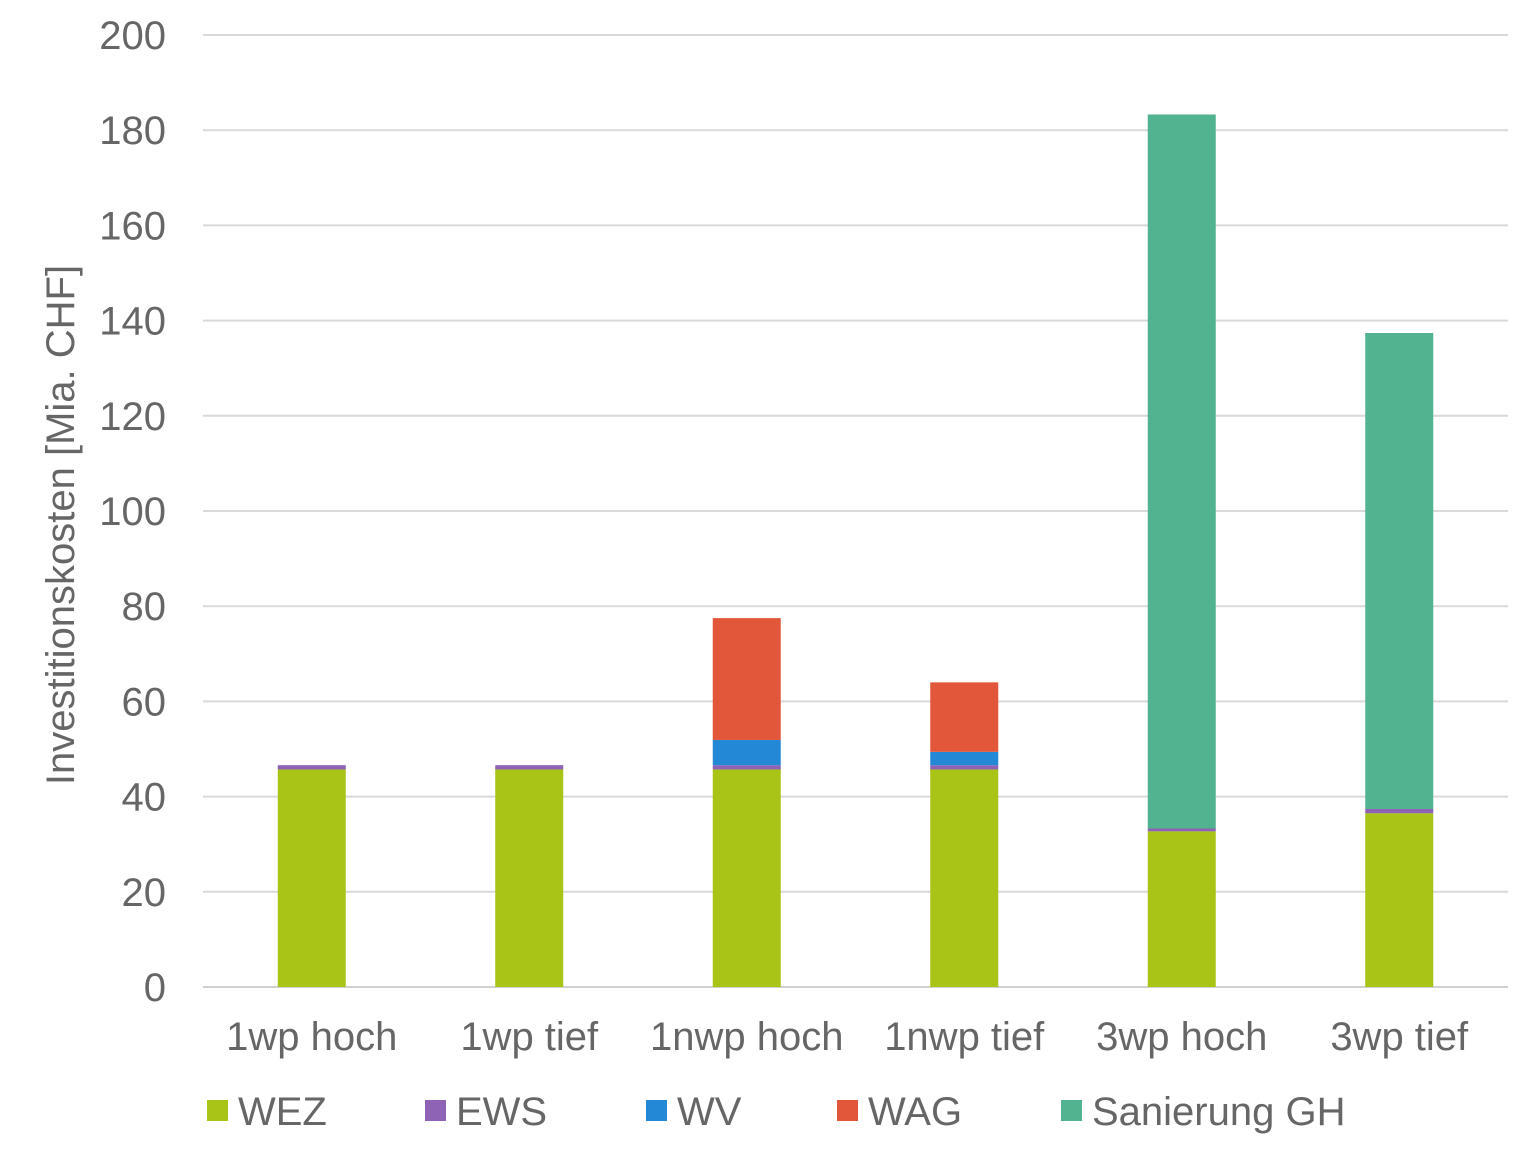 The height and width of the screenshot is (1157, 1539). I want to click on y-tick-label: 0, so click(155, 988).